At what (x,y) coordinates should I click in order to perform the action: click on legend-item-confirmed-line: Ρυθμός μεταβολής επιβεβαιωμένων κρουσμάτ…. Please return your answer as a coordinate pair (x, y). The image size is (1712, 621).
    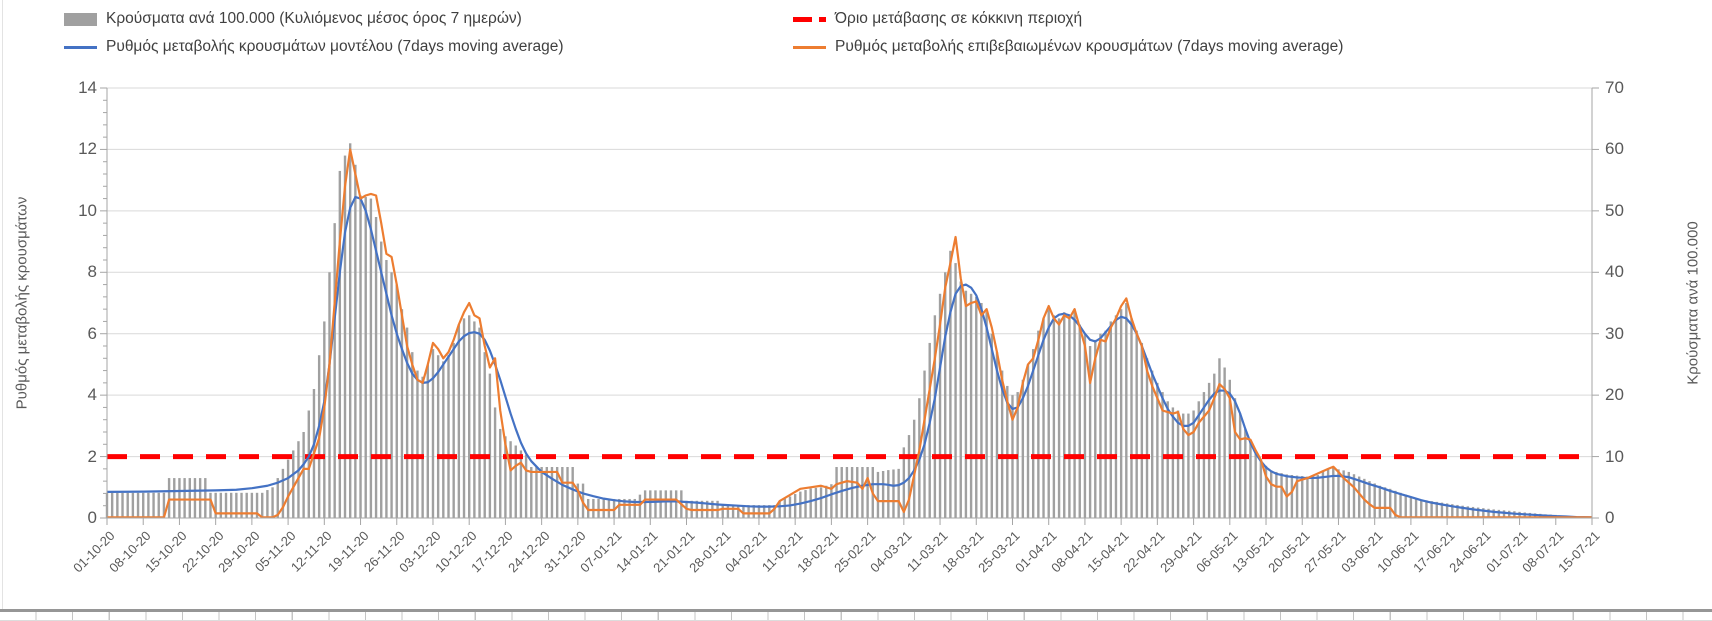
    Looking at the image, I should click on (1068, 47).